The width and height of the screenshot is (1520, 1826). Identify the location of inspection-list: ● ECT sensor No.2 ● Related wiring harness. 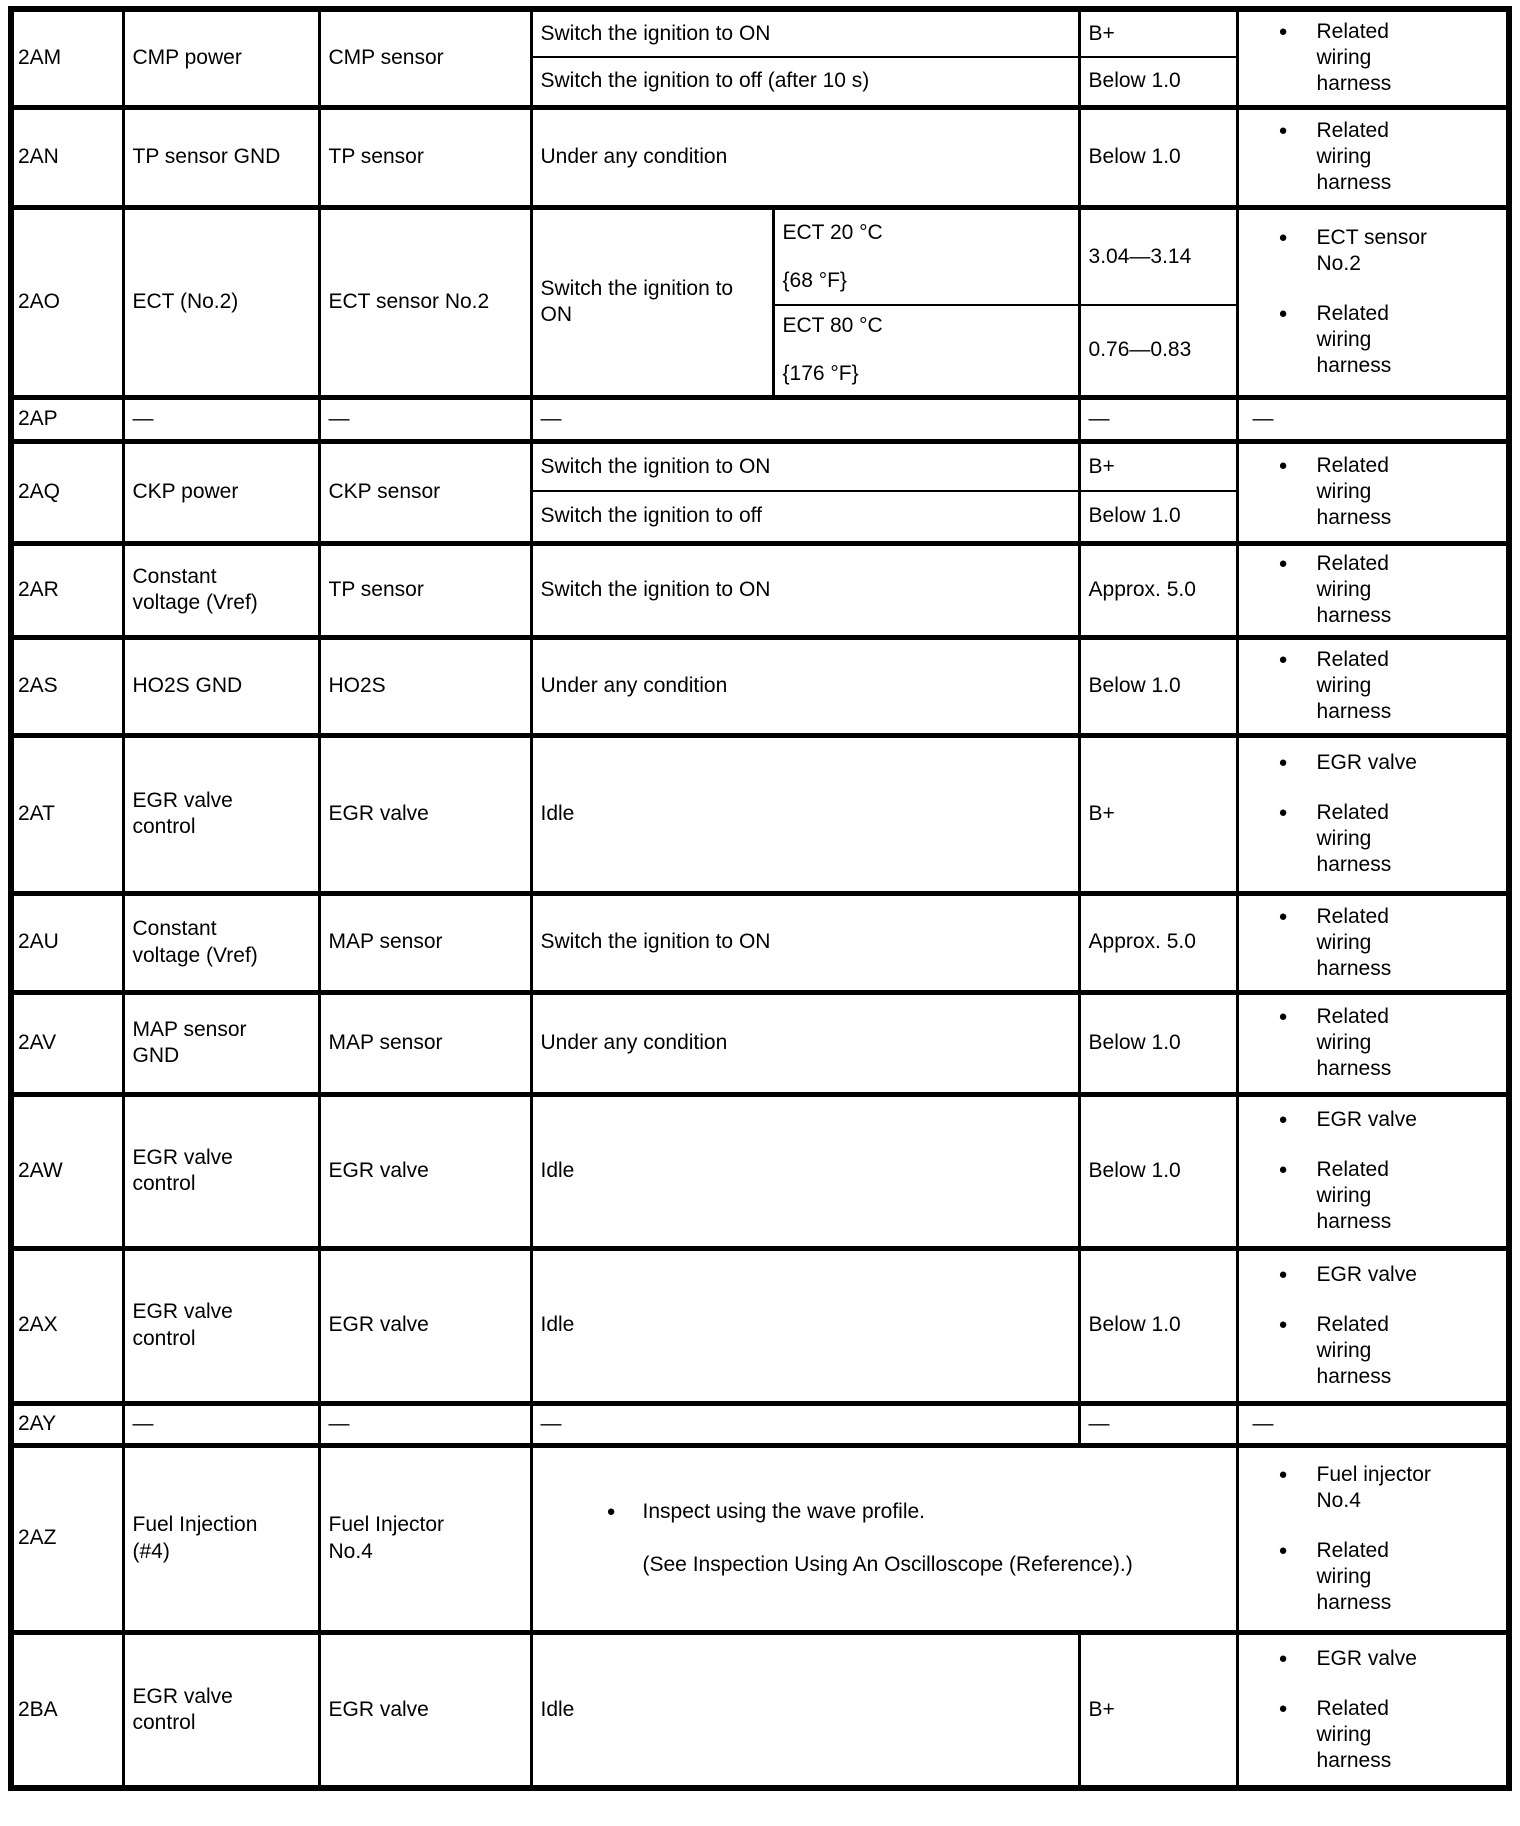
(1370, 302).